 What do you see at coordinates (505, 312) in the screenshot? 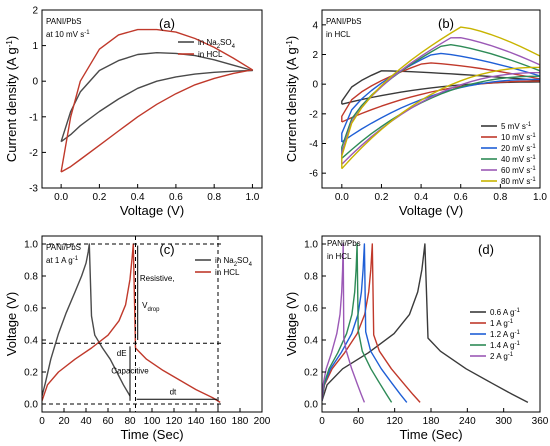
I see `legend-label: 0.6 A g-1` at bounding box center [505, 312].